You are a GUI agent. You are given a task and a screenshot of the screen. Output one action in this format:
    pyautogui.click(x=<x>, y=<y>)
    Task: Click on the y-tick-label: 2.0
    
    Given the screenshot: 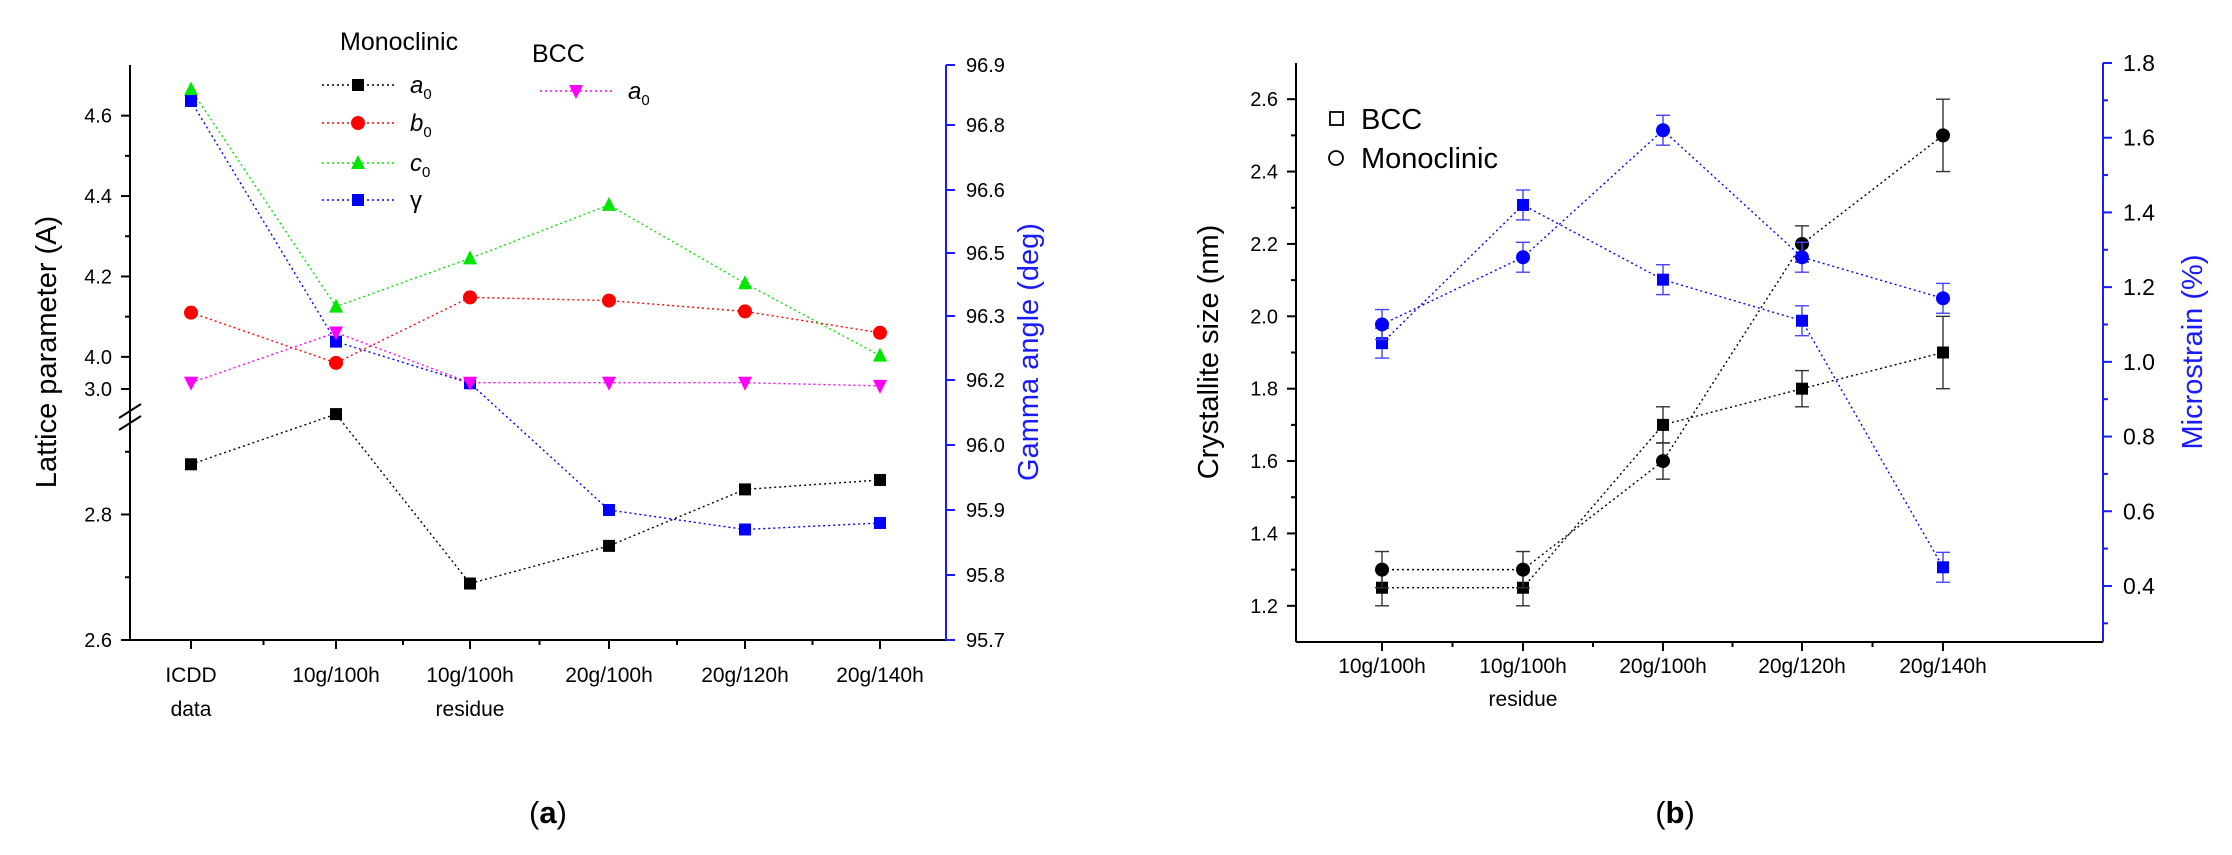 What is the action you would take?
    pyautogui.click(x=1264, y=317)
    